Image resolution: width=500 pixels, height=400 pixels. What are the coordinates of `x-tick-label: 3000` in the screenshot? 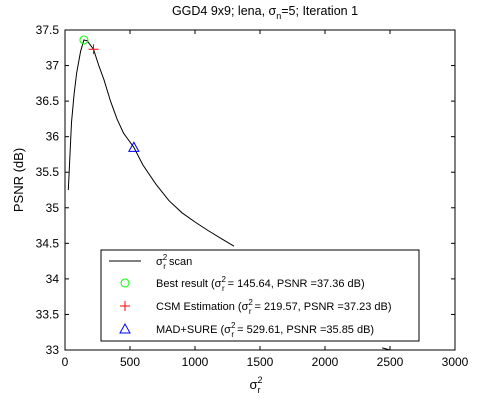 It's located at (455, 362).